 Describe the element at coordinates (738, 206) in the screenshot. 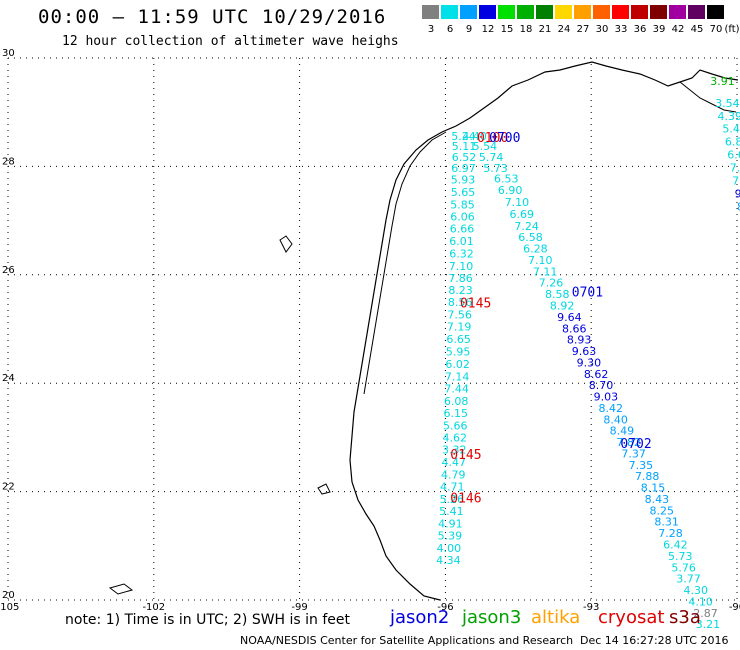

I see `wave-height-value: 8.52` at that location.